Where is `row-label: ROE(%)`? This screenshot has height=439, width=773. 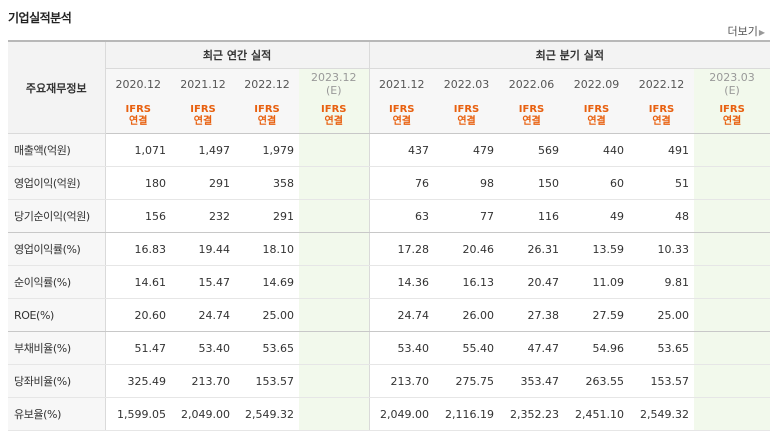
row-label: ROE(%) is located at coordinates (56, 315).